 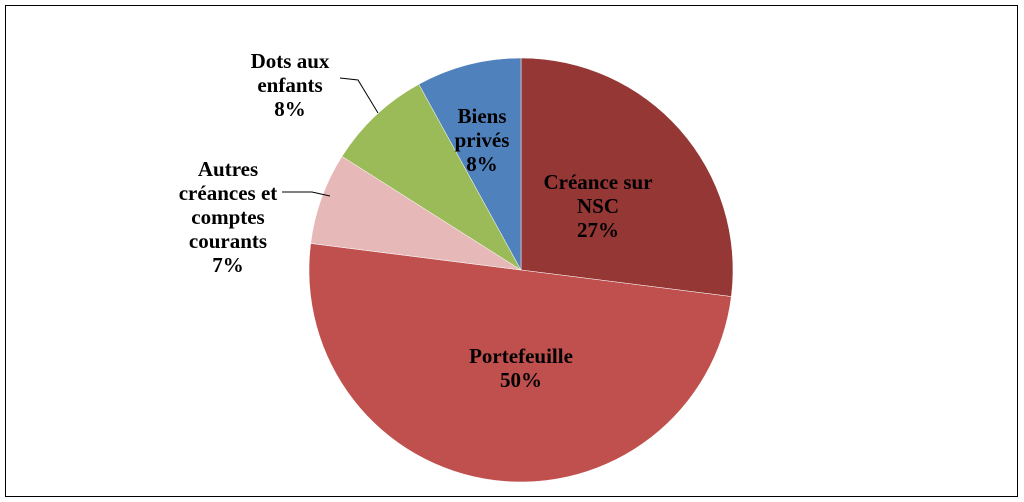 What do you see at coordinates (228, 205) in the screenshot?
I see `category-label: Autres créances et comptes courants` at bounding box center [228, 205].